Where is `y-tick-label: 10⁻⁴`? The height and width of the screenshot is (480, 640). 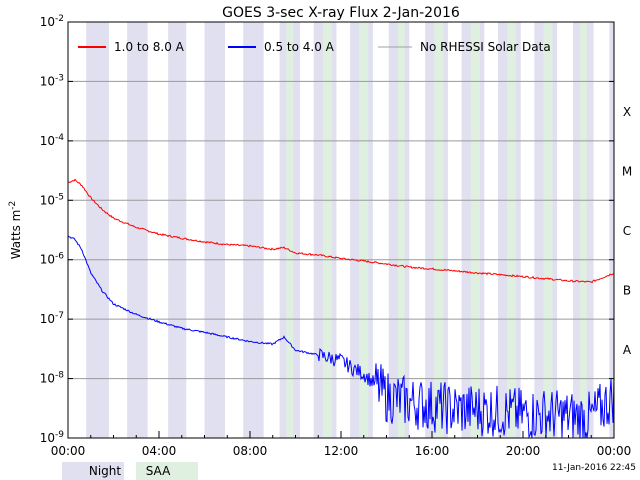
y-tick-label: 10⁻⁴ is located at coordinates (52, 140).